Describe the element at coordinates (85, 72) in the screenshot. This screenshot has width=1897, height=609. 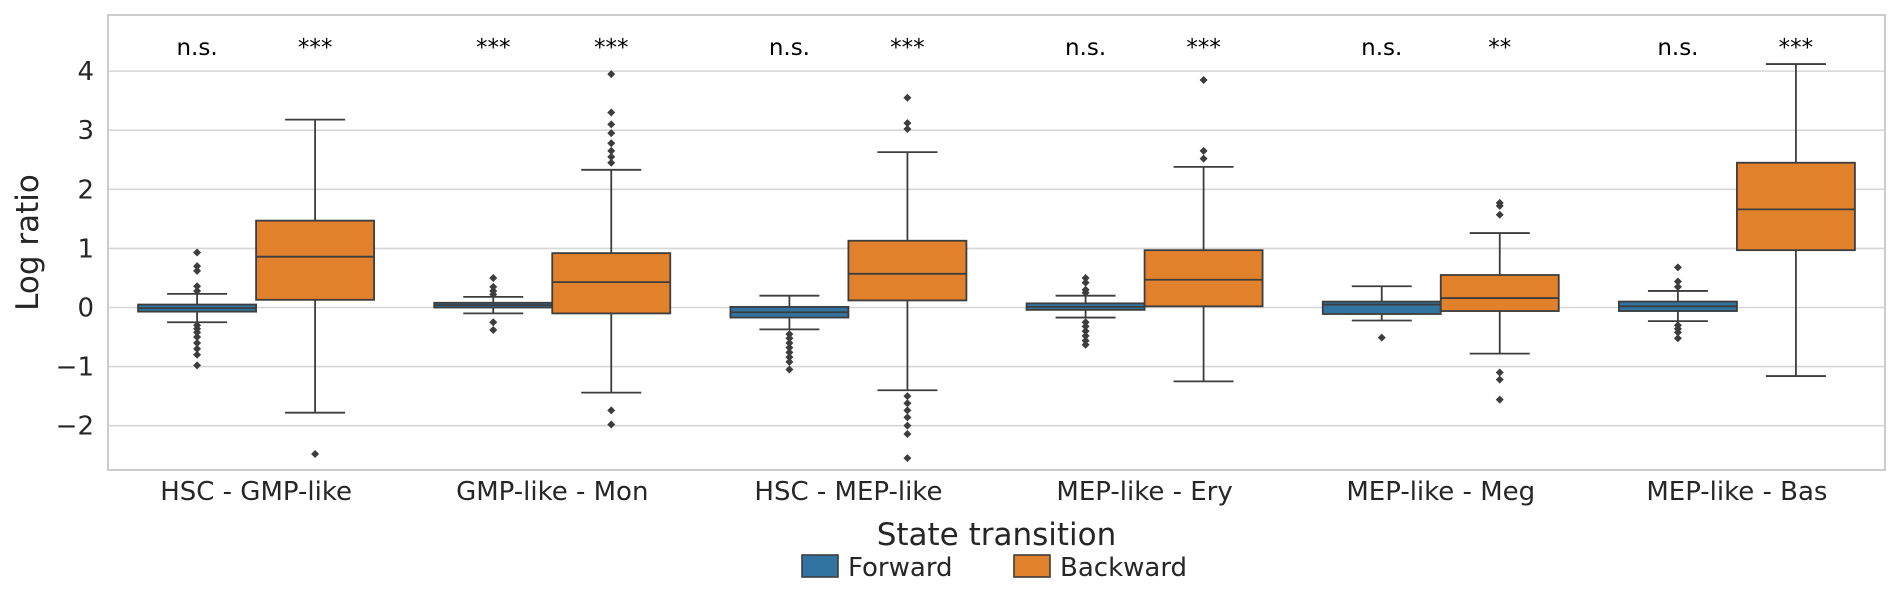
I see `y-tick-label: 4` at that location.